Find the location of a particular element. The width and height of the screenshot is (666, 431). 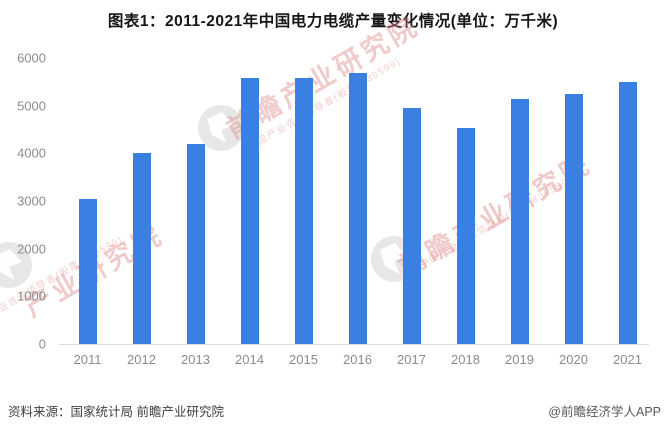

data-source-text: 资料来源：国家统计局 前瞻产业研究院 is located at coordinates (116, 412).